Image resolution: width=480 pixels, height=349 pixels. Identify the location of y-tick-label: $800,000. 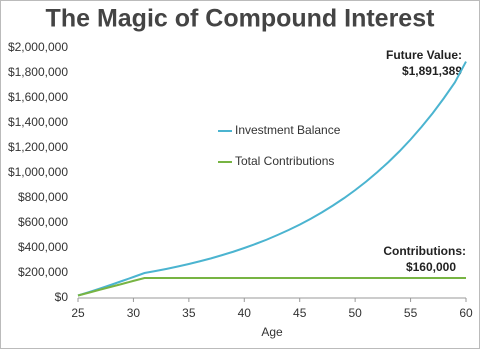
(43, 197).